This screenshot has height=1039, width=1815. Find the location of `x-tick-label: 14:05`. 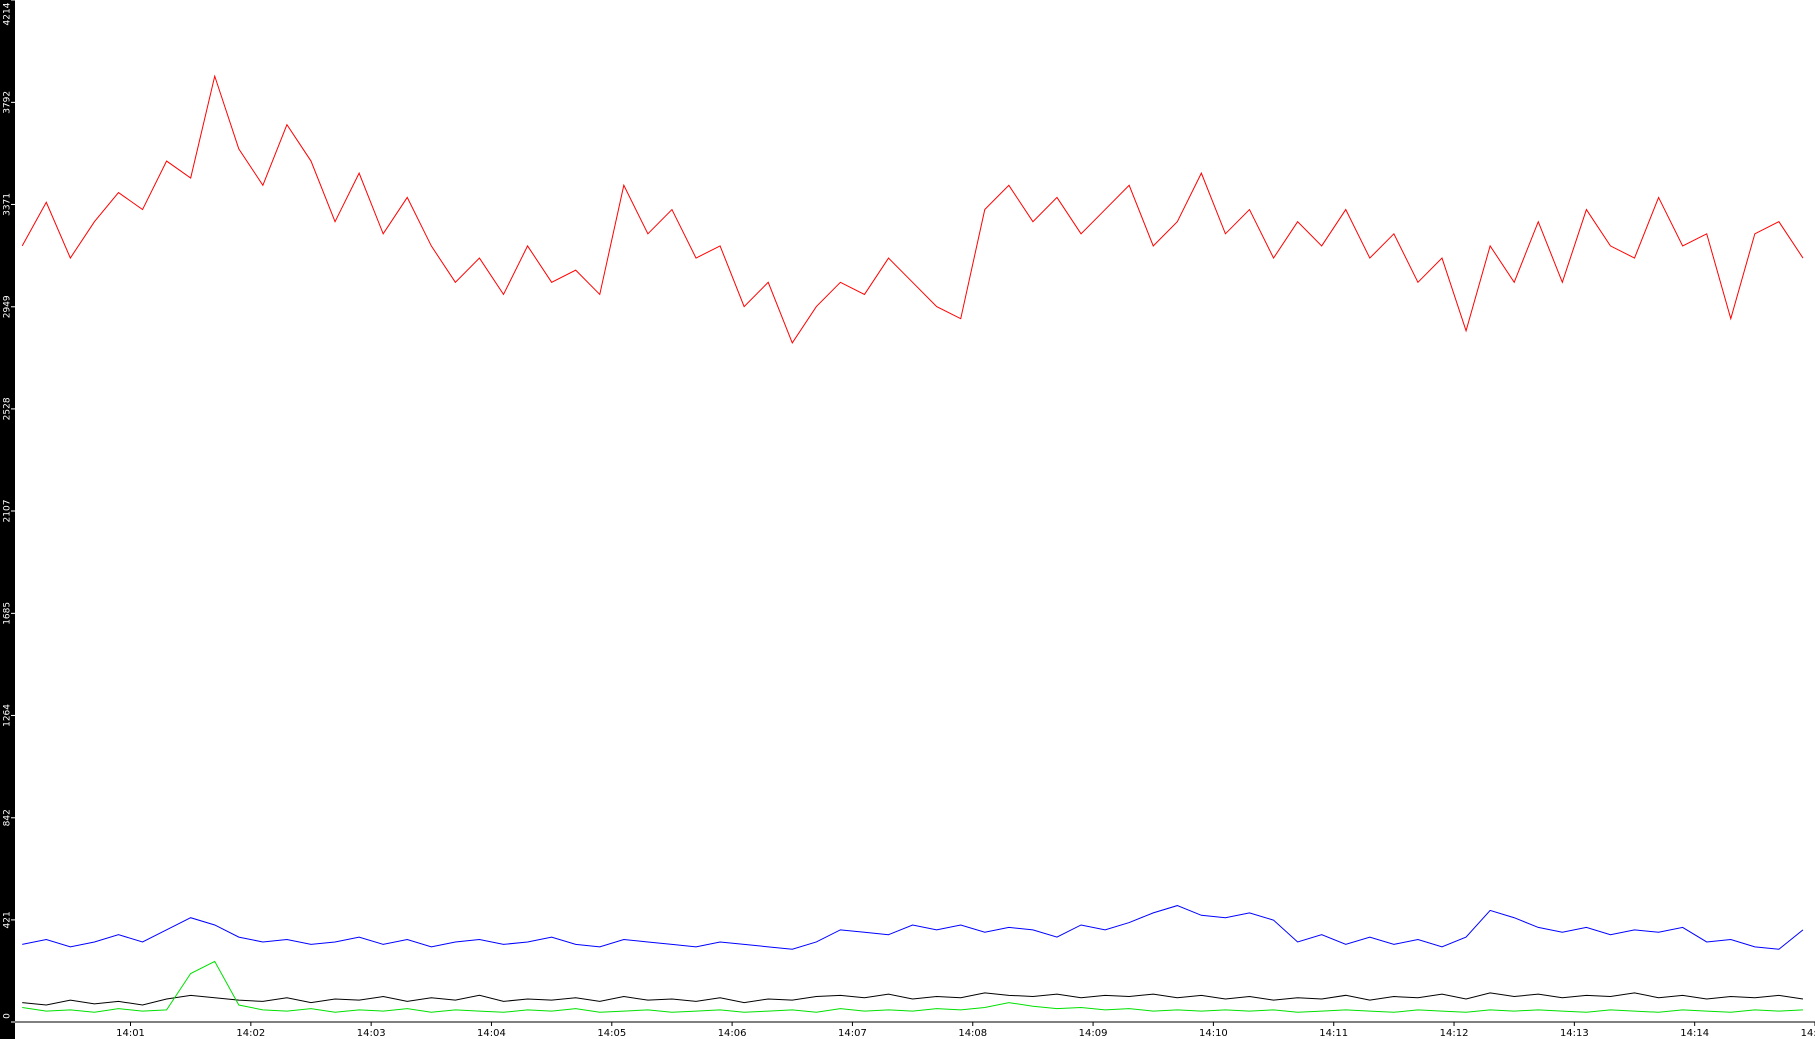

x-tick-label: 14:05 is located at coordinates (611, 1033).